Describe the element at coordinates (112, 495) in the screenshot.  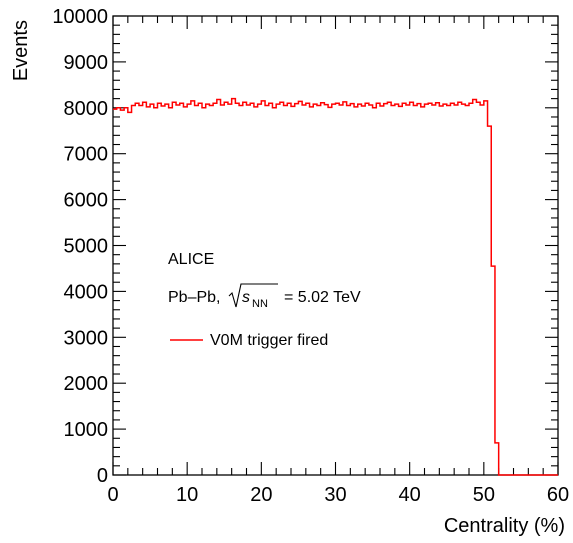
I see `x-tick-label: 0` at that location.